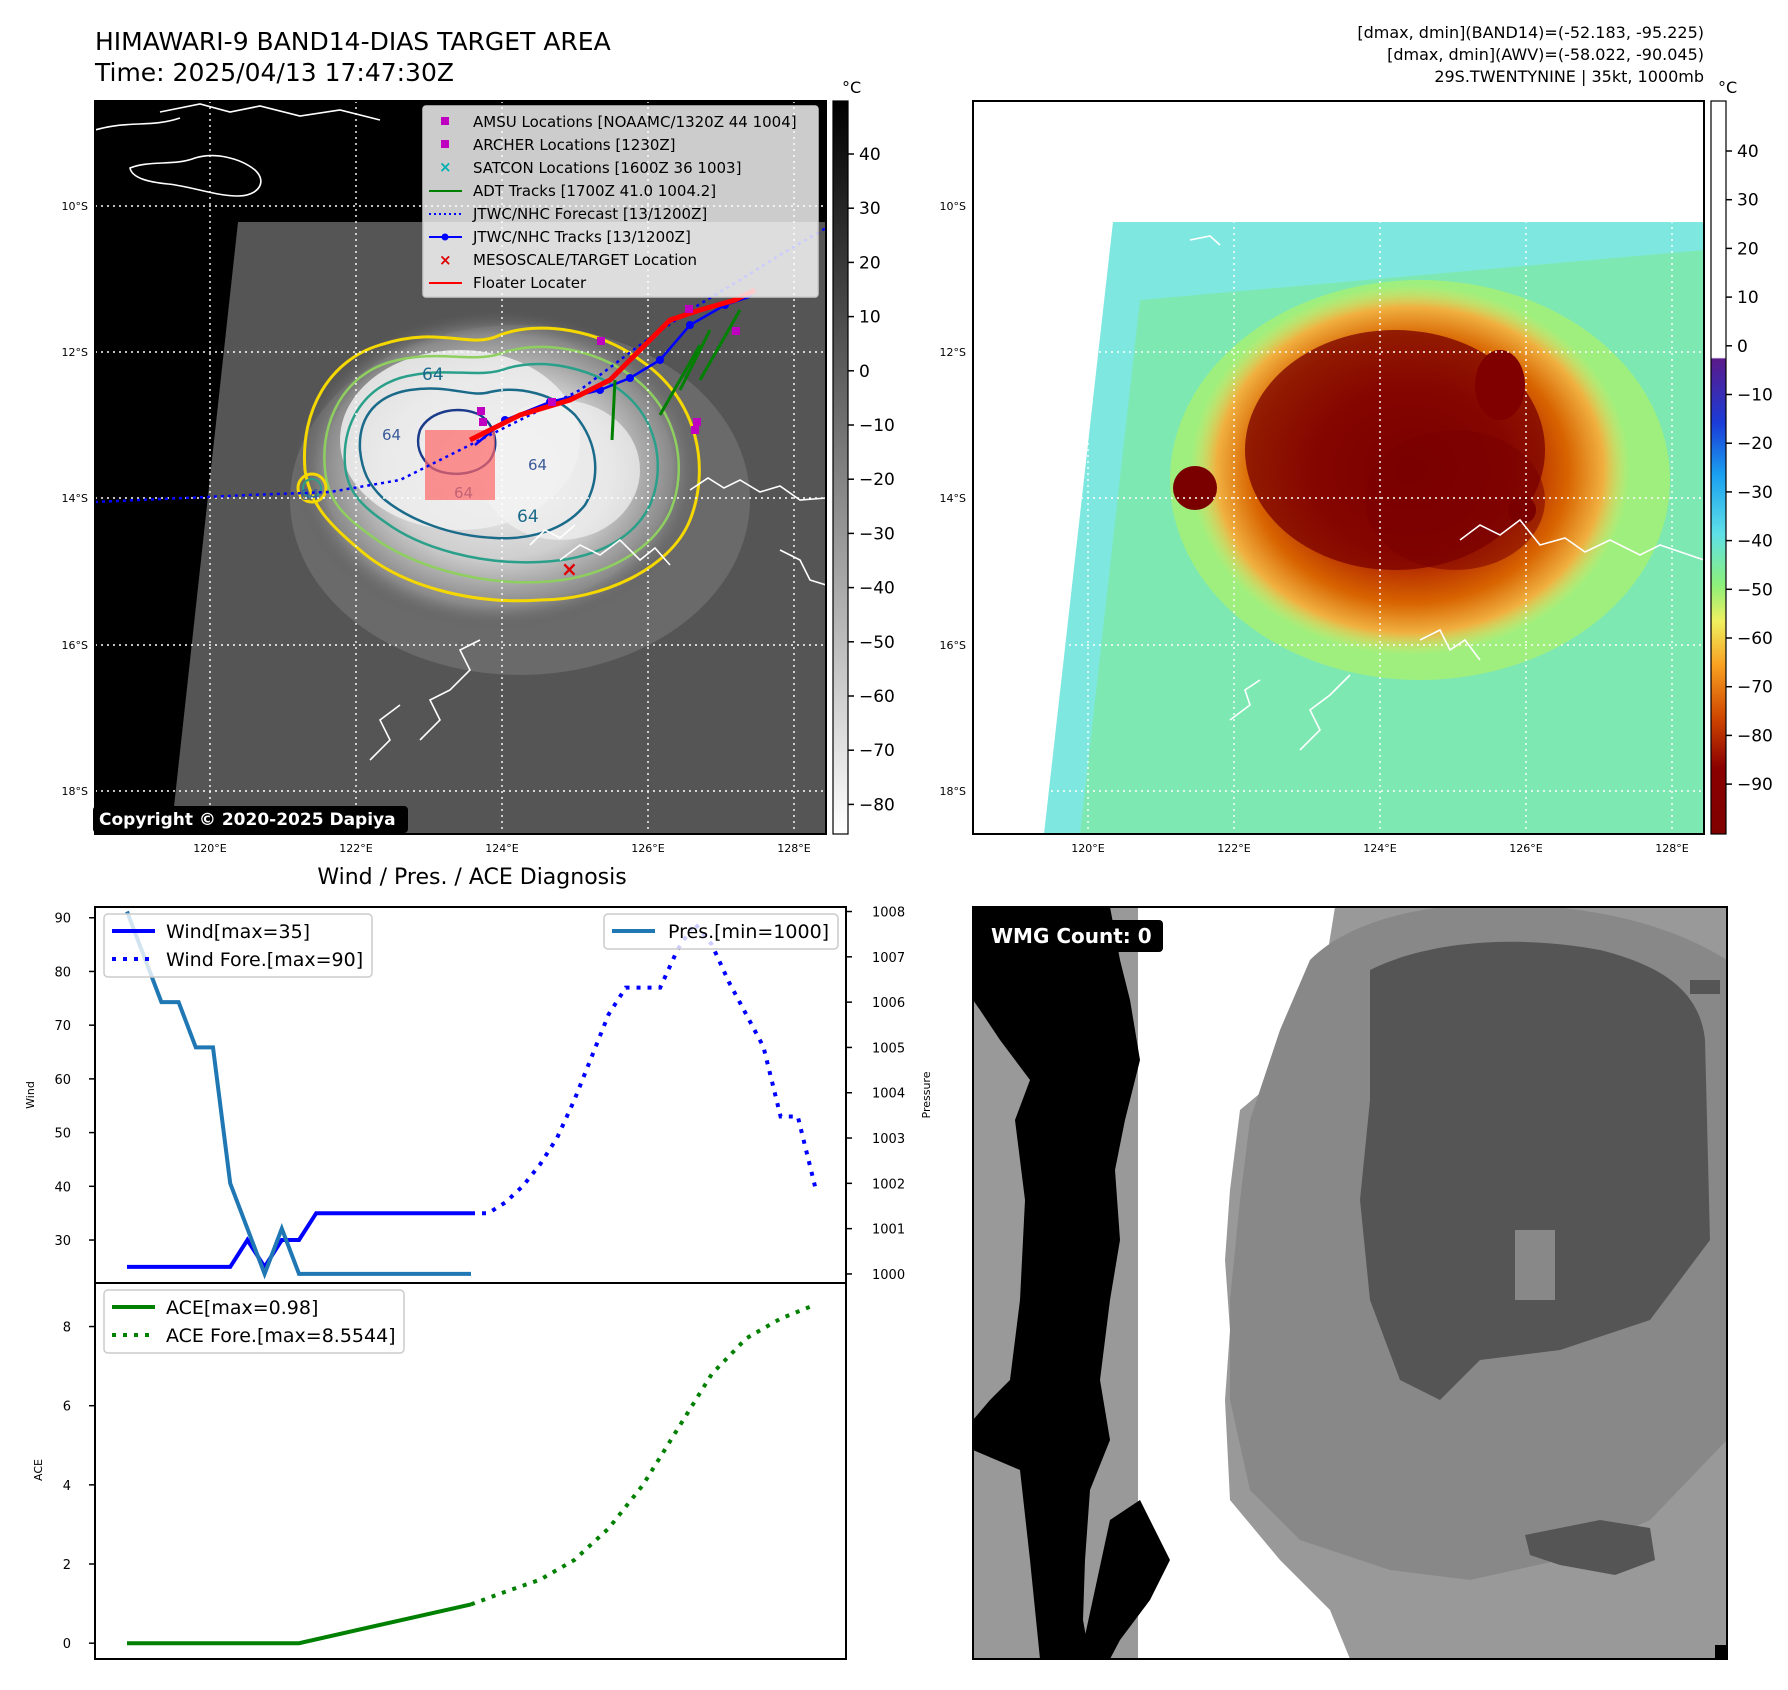 The width and height of the screenshot is (1788, 1690). I want to click on wind-tick-label: 30, so click(62, 1241).